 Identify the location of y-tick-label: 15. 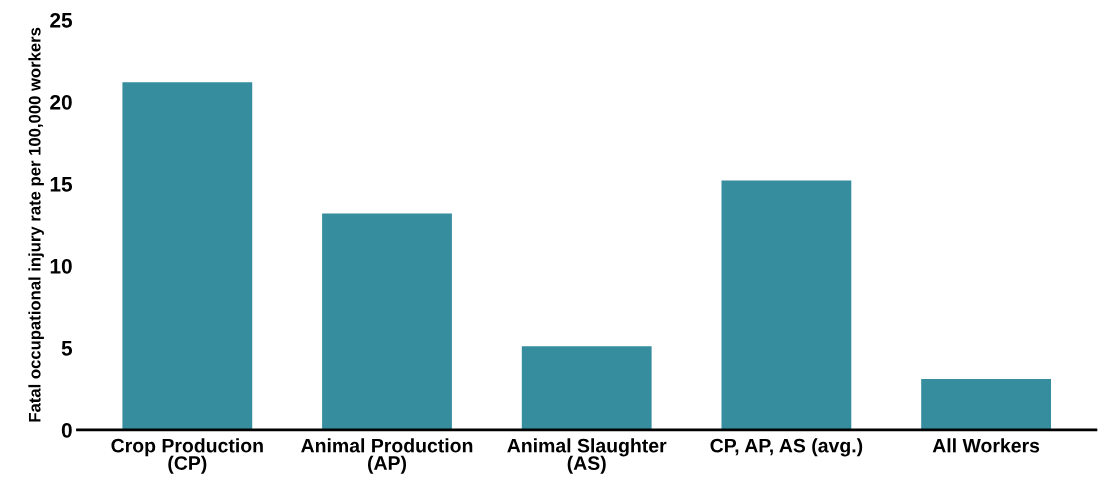
(61, 184).